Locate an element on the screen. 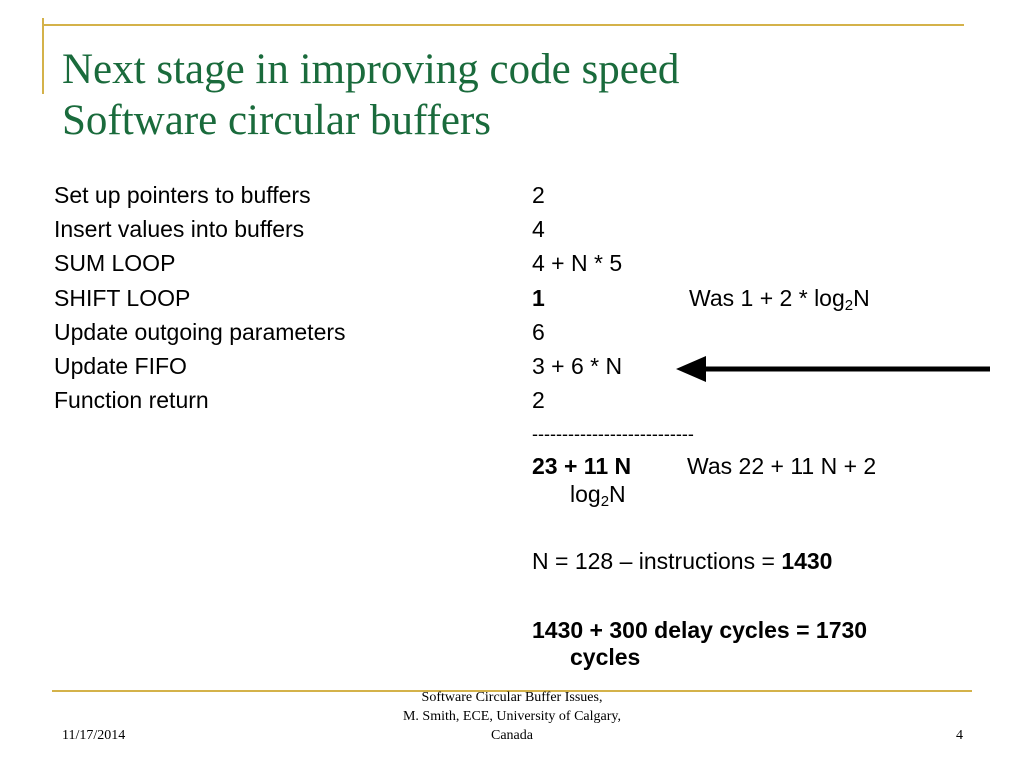 The image size is (1024, 768). instructions-line: N = 128 – instructions = 1430 is located at coordinates (682, 561).